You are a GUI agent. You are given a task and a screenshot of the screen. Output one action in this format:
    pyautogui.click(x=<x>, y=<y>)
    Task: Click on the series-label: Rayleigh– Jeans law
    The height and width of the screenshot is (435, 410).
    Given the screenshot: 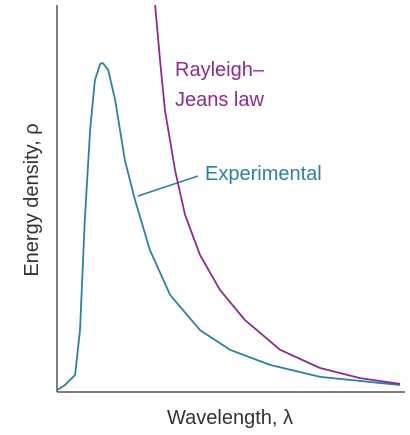 What is the action you would take?
    pyautogui.click(x=220, y=85)
    